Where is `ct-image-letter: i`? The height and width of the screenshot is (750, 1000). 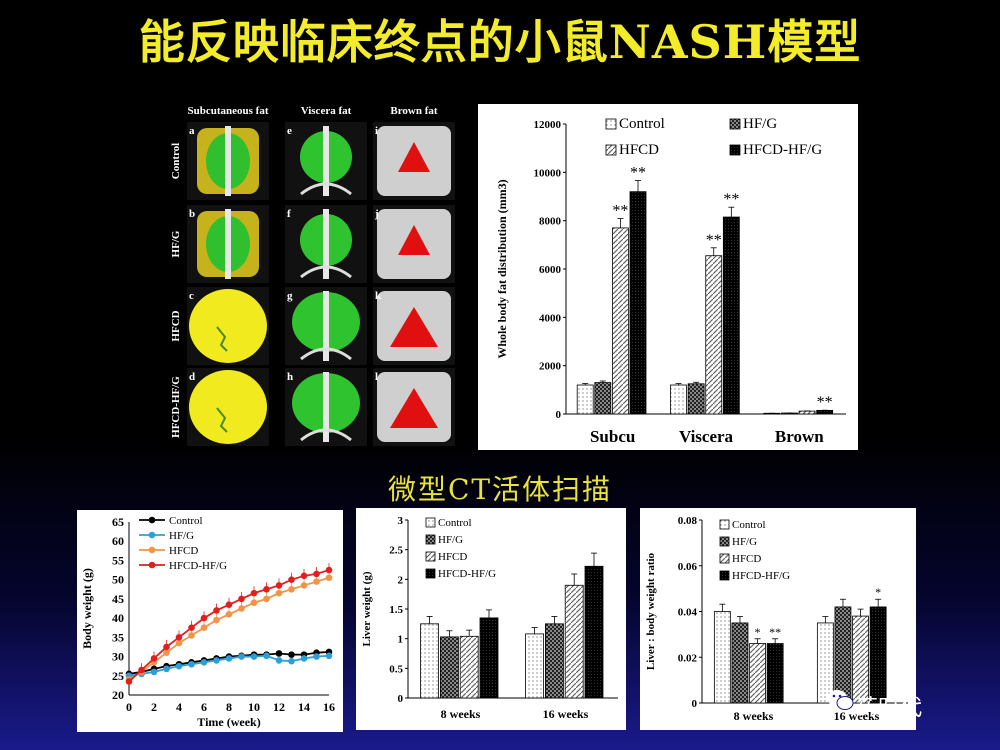 ct-image-letter: i is located at coordinates (376, 131).